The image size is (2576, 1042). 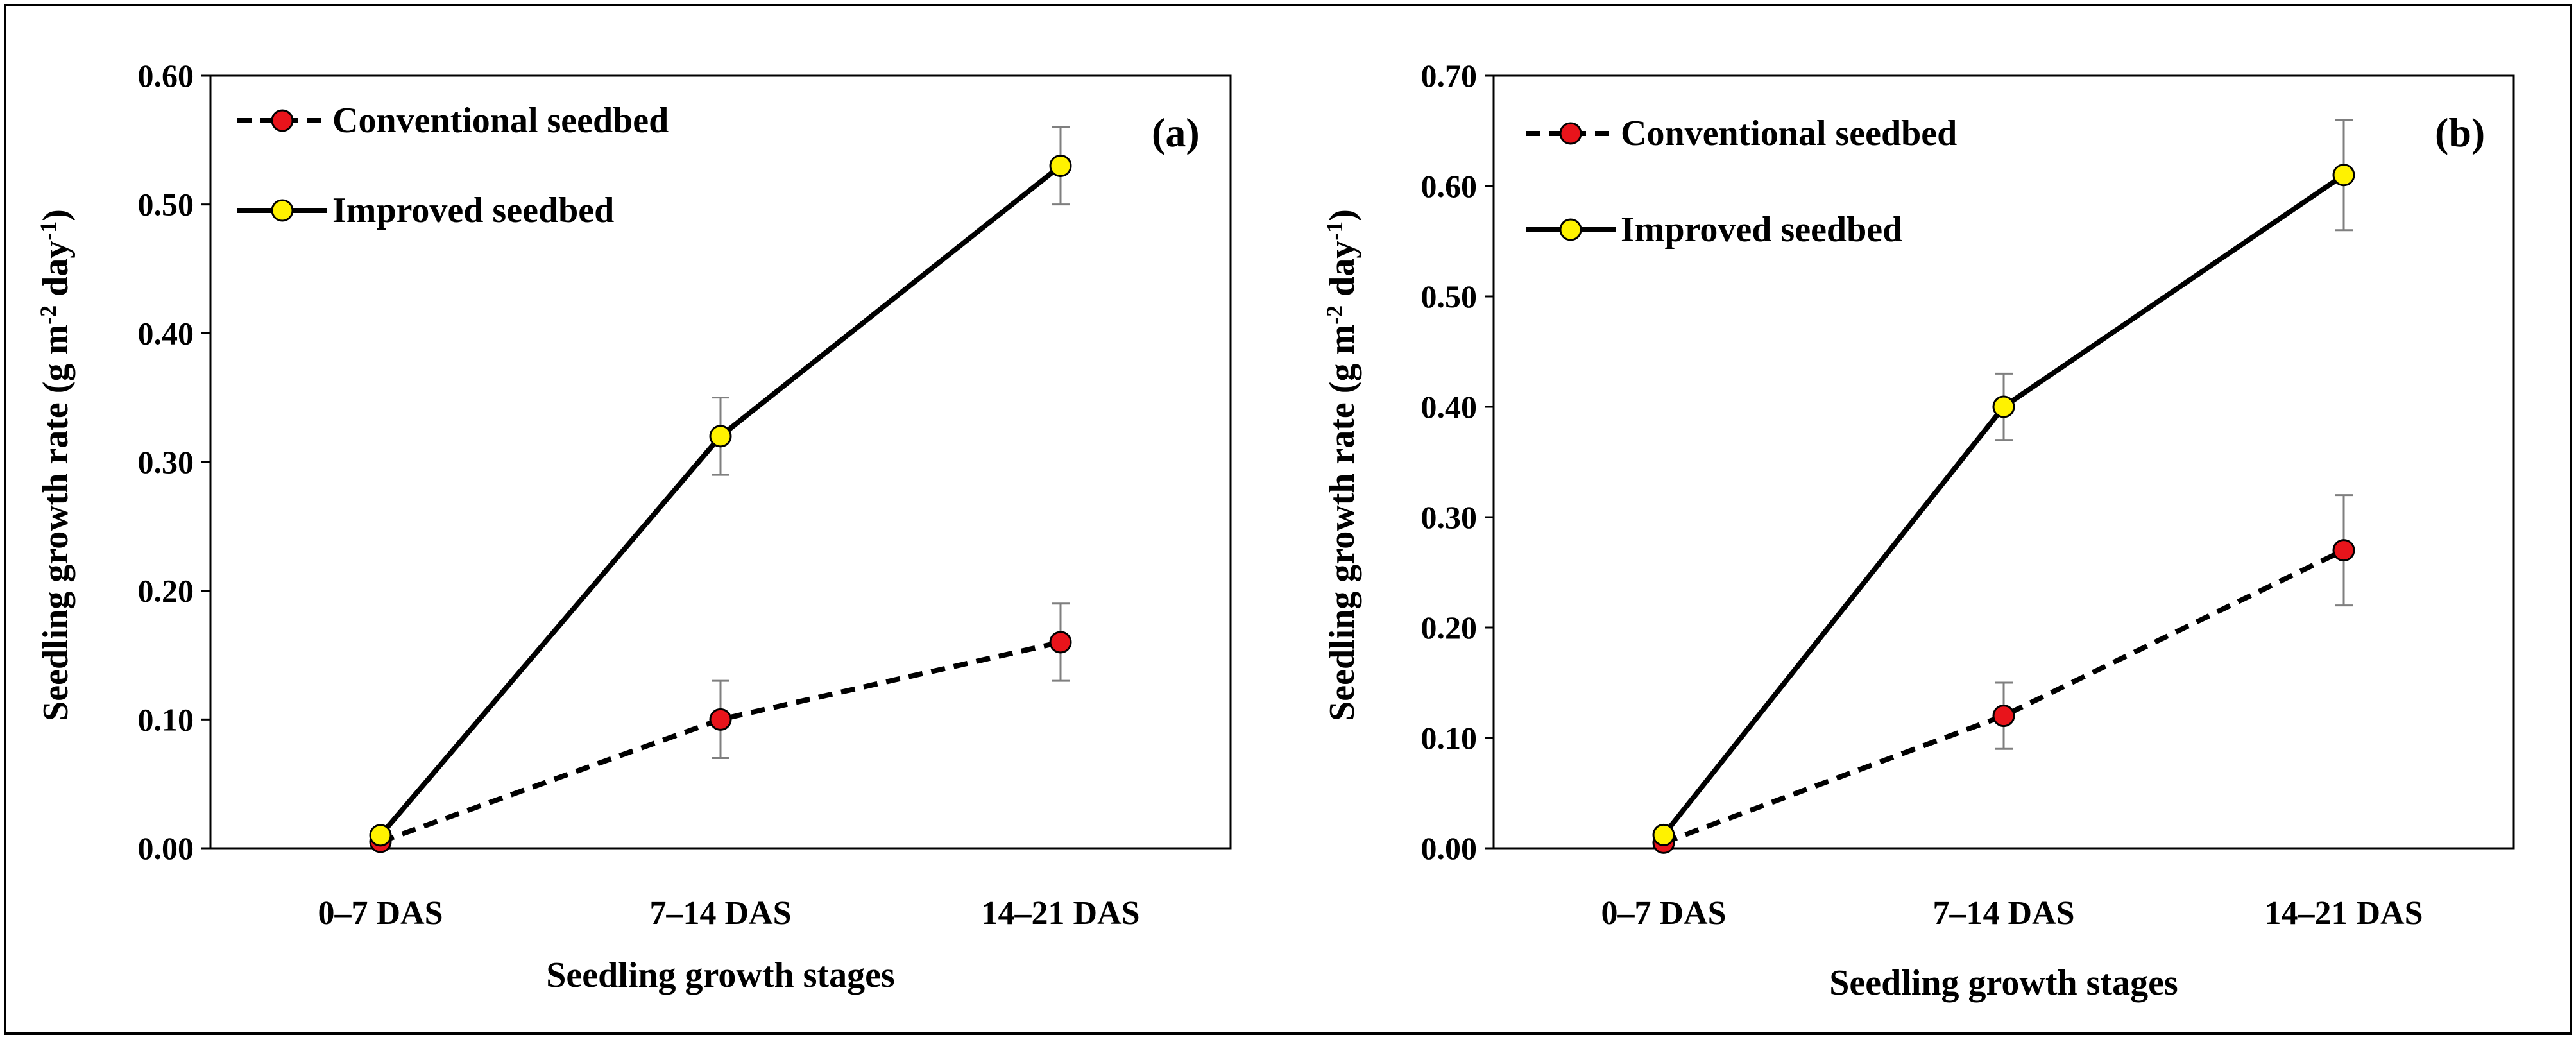 What do you see at coordinates (1450, 76) in the screenshot?
I see `y-tick-label: 0.70` at bounding box center [1450, 76].